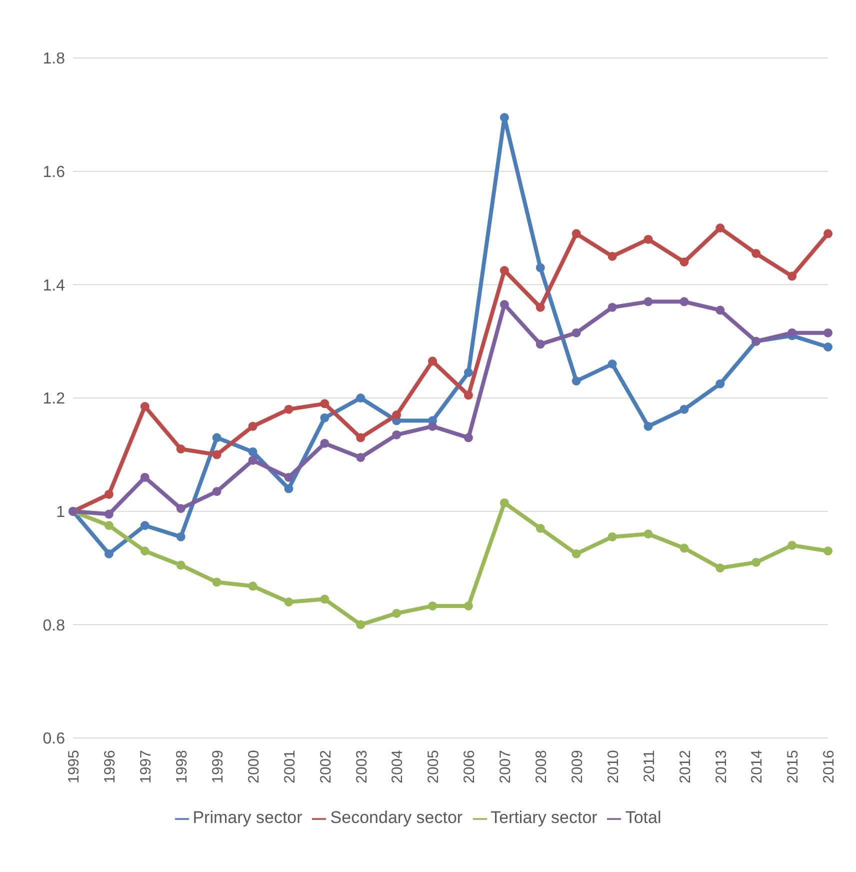 This screenshot has width=856, height=872. I want to click on legend-label: Tertiary sector, so click(544, 817).